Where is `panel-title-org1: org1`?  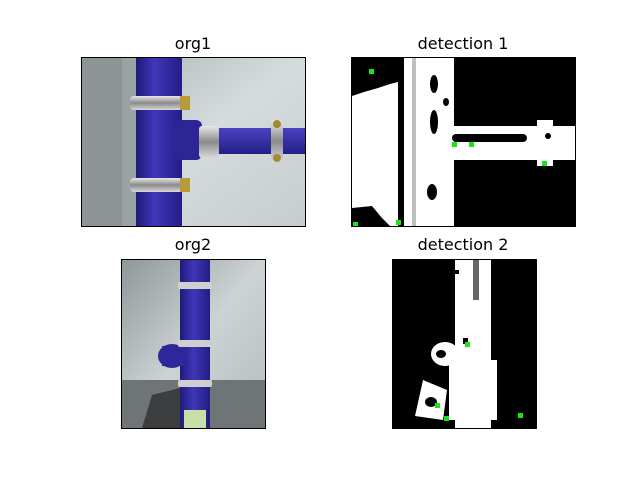
panel-title-org1: org1 is located at coordinates (193, 43).